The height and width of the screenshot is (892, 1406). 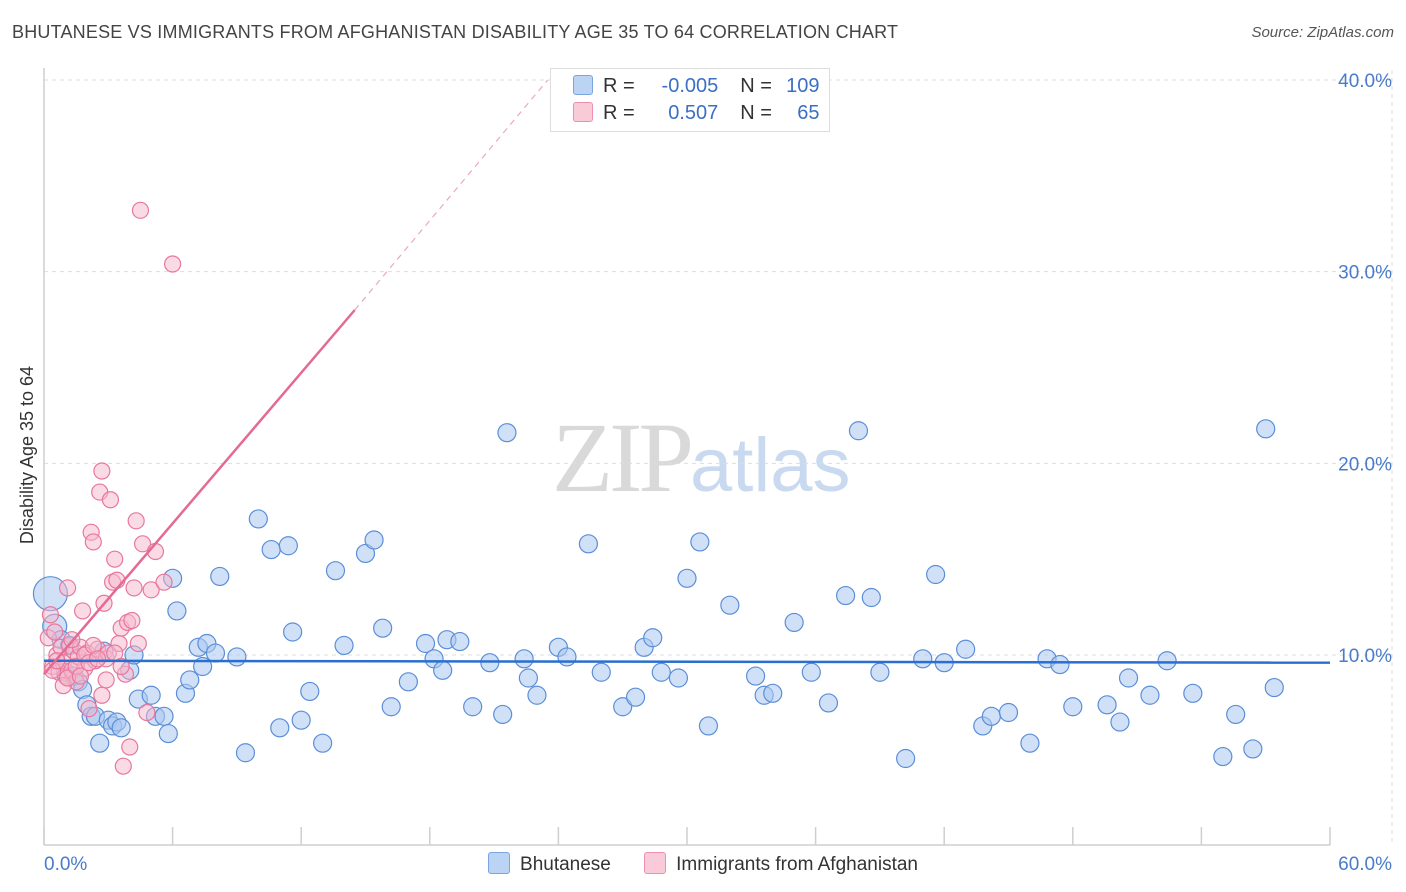 I want to click on y-axis-label: Disability Age 35 to 64, so click(x=27, y=455).